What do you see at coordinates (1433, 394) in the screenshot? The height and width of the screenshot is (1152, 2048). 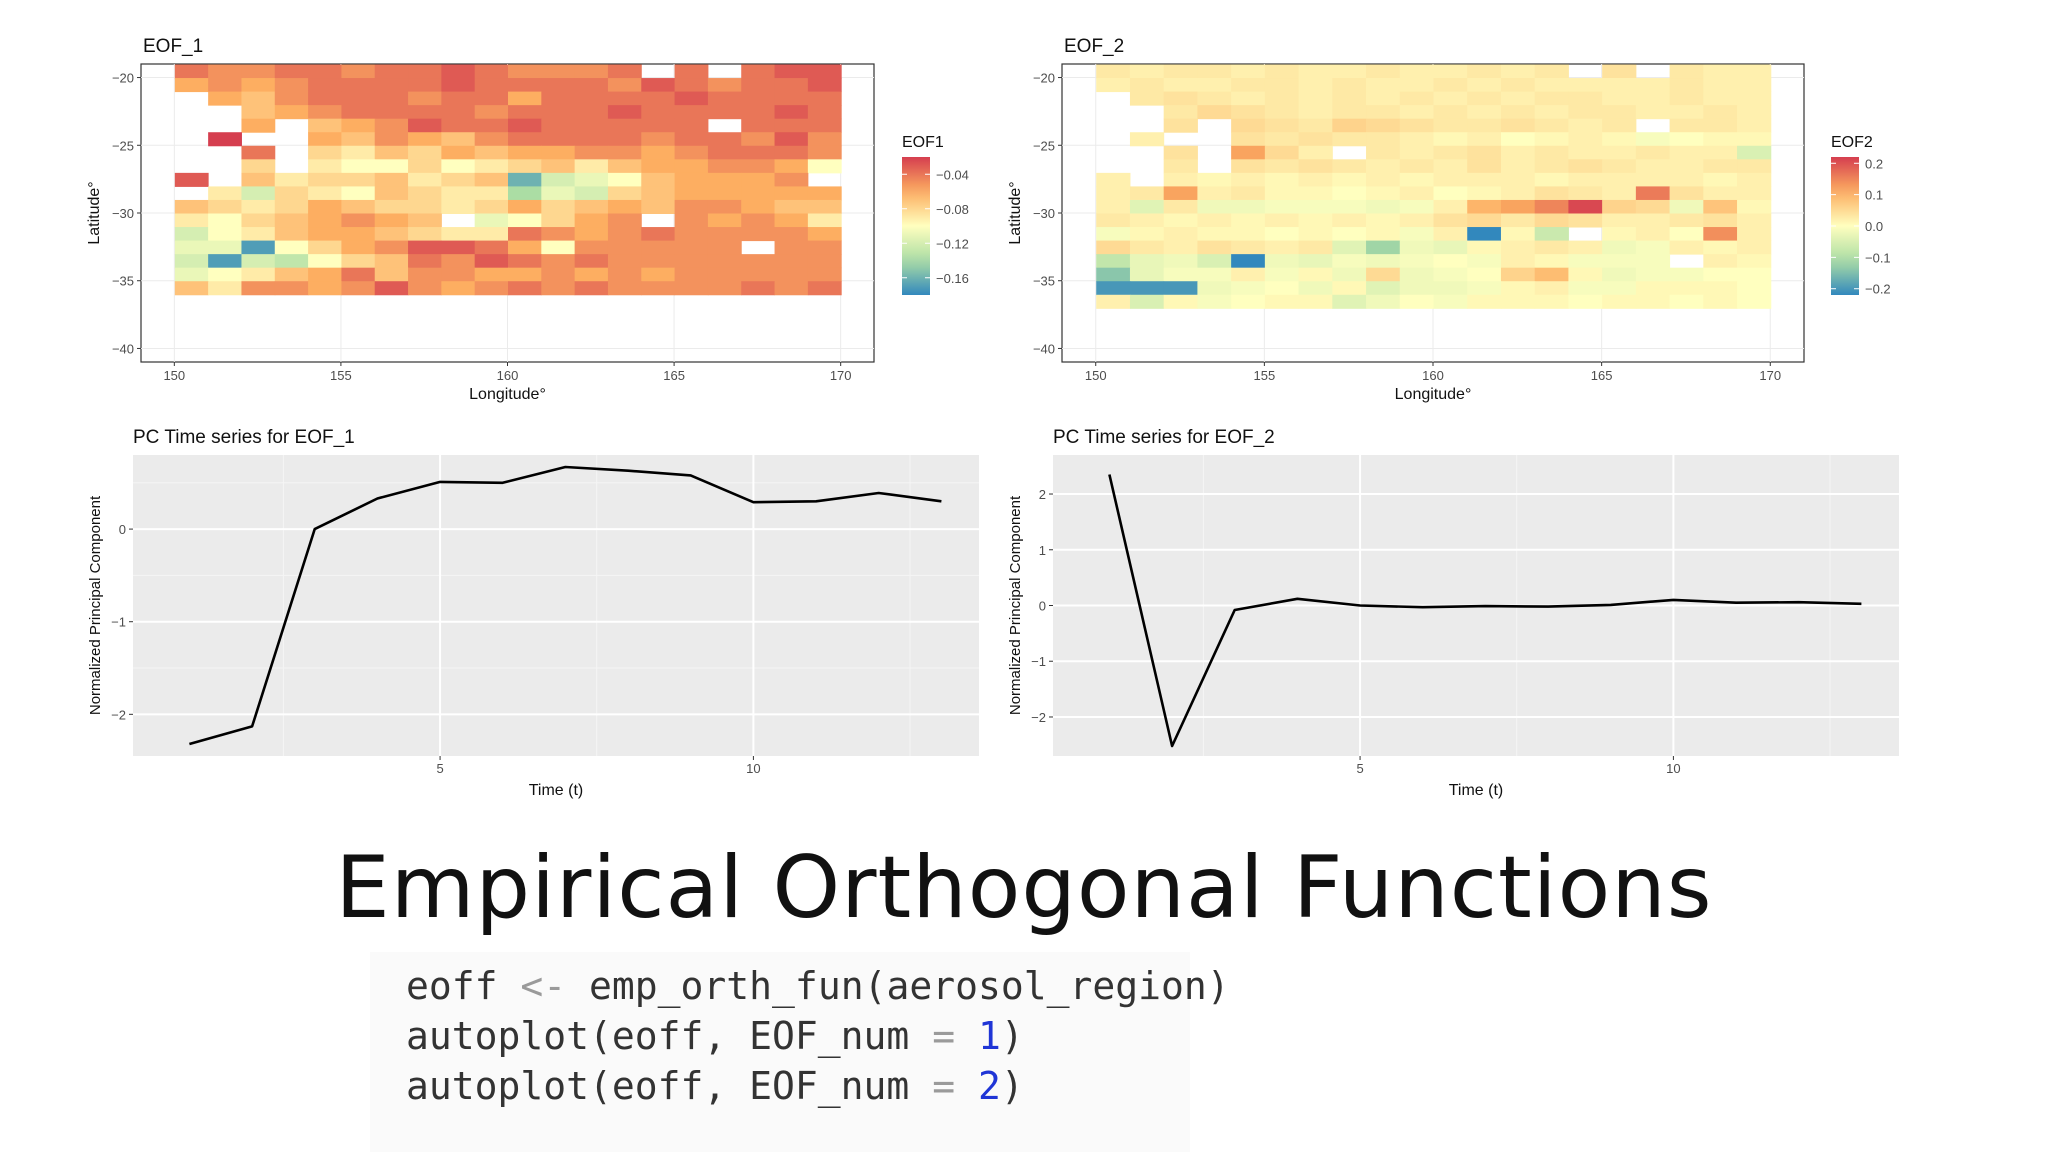 I see `x-axis-label: Longitude°` at bounding box center [1433, 394].